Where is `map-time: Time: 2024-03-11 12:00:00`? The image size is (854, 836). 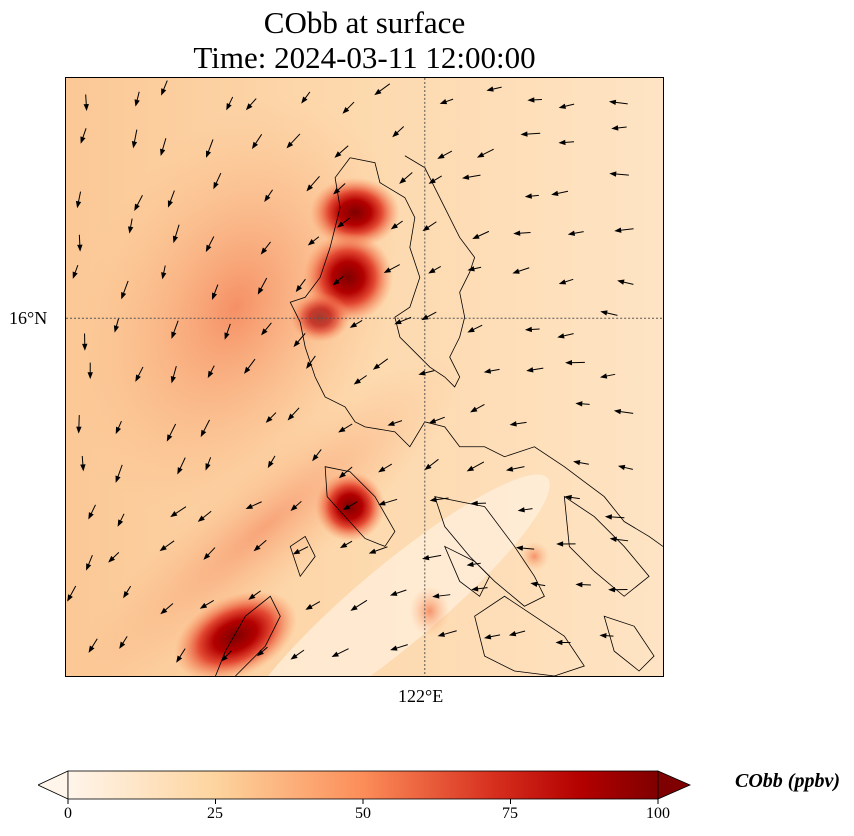 map-time: Time: 2024-03-11 12:00:00 is located at coordinates (364, 57).